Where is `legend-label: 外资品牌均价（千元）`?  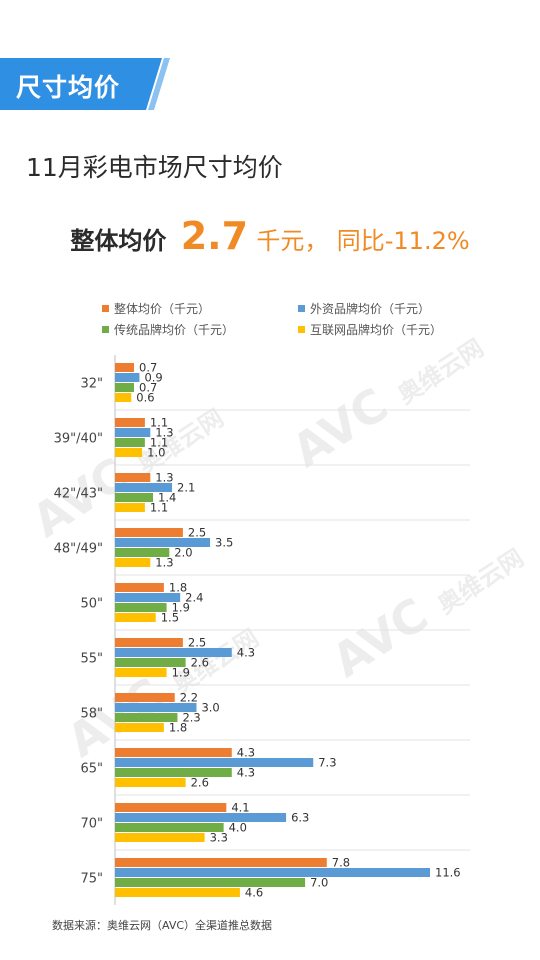
legend-label: 外资品牌均价（千元） is located at coordinates (370, 309).